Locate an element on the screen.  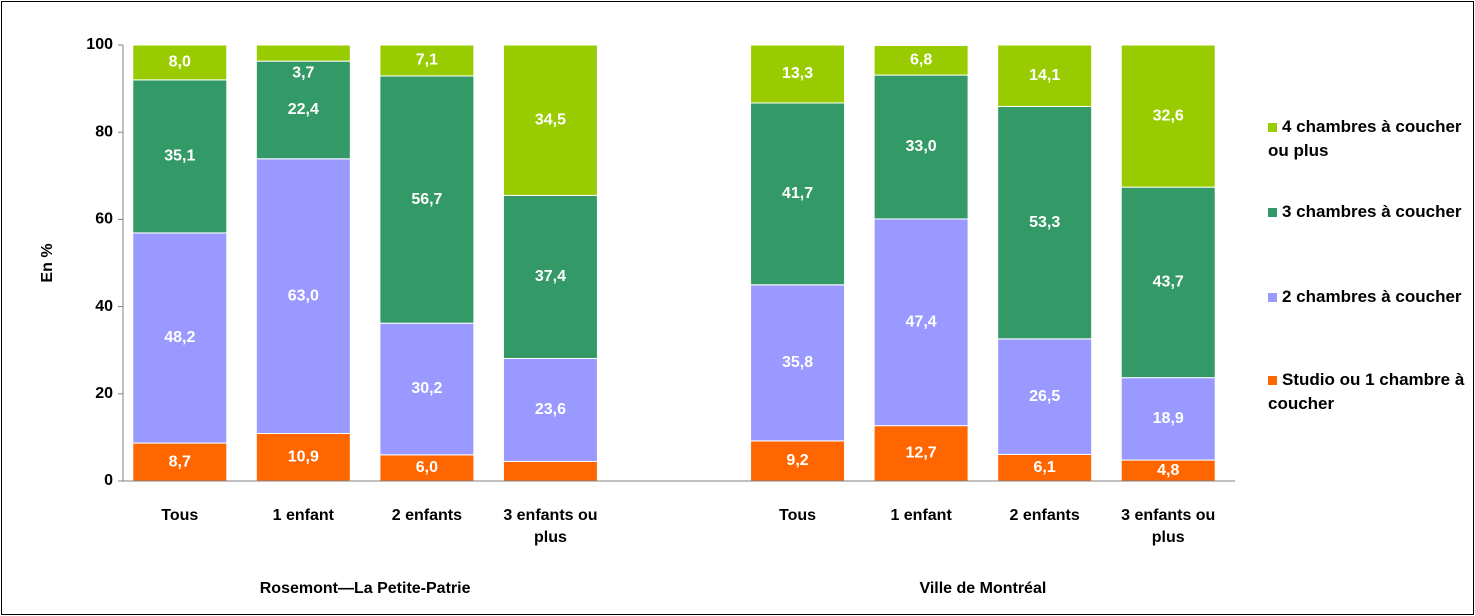
value-label: 14,1 is located at coordinates (1044, 75).